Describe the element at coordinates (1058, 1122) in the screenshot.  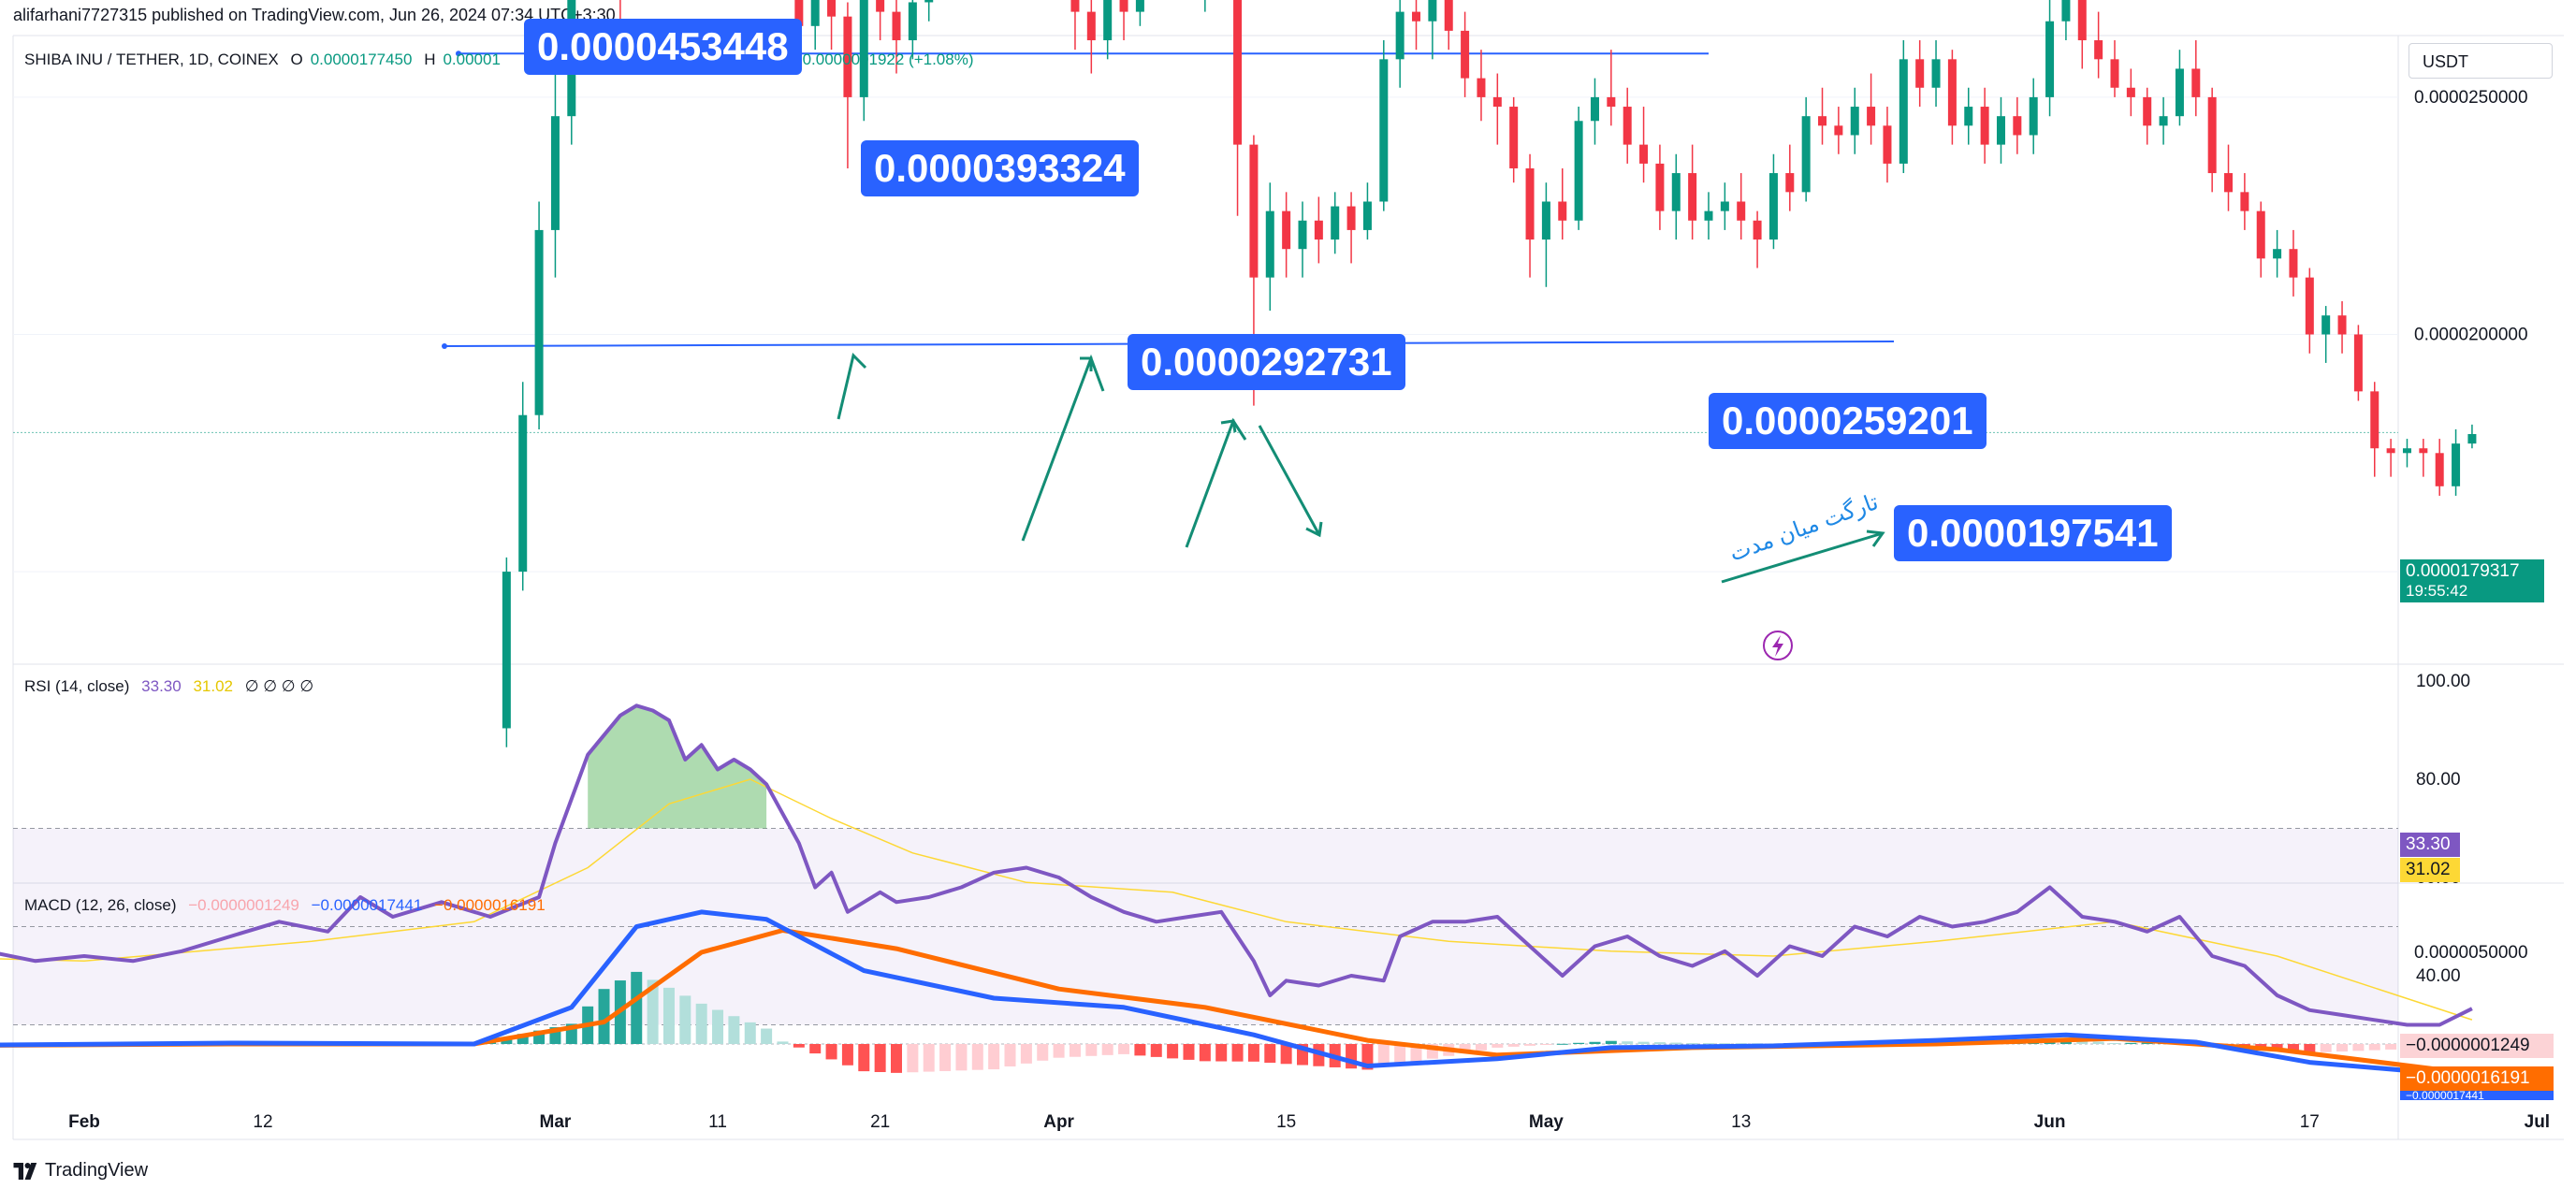
I see `time-tick-label: Apr` at that location.